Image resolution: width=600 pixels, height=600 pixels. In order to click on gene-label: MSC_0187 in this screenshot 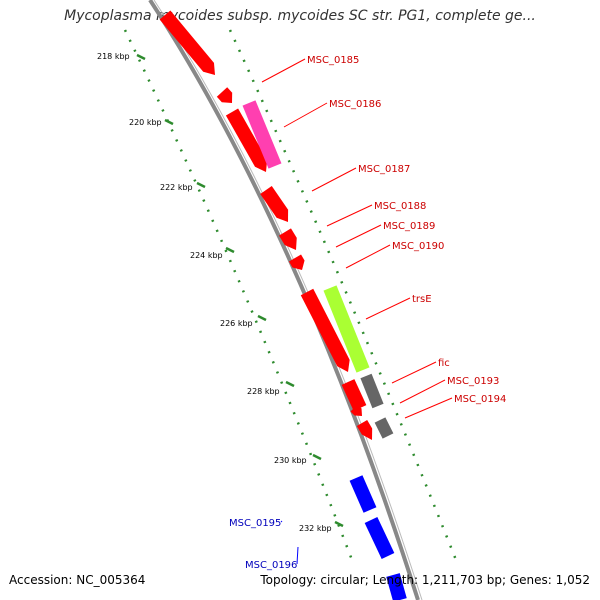, I will do `click(384, 169)`.